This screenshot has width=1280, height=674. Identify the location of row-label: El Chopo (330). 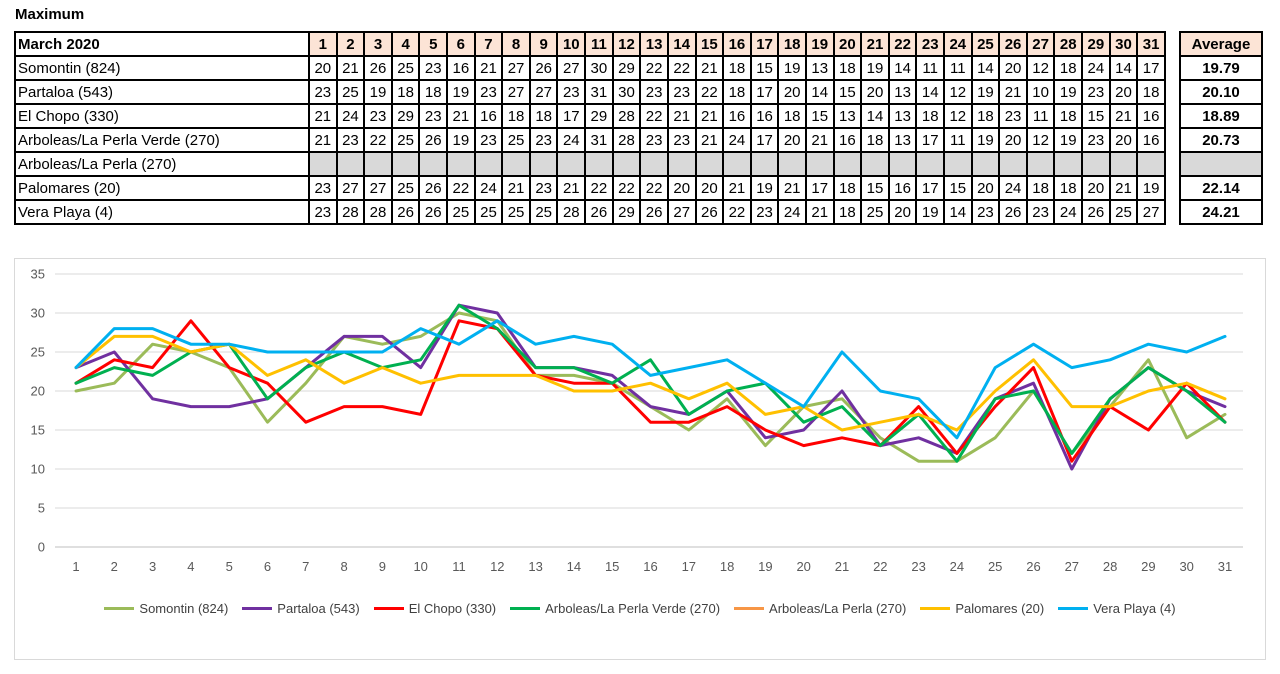
(162, 116).